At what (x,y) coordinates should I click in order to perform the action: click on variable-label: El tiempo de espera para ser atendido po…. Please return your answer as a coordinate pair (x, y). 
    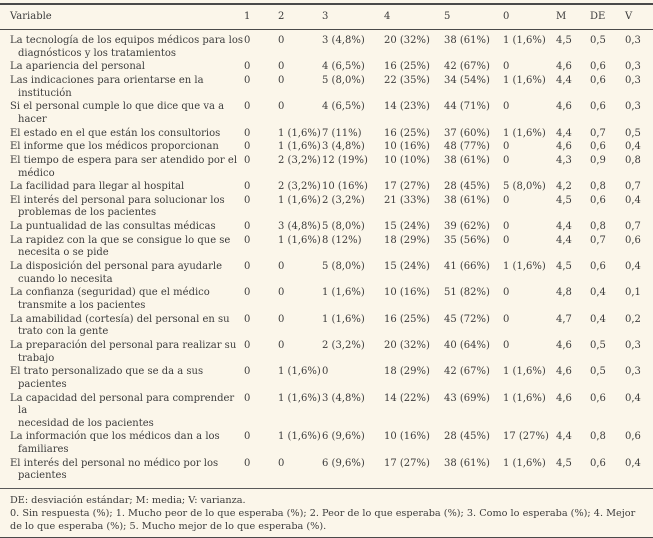
    Looking at the image, I should click on (124, 166).